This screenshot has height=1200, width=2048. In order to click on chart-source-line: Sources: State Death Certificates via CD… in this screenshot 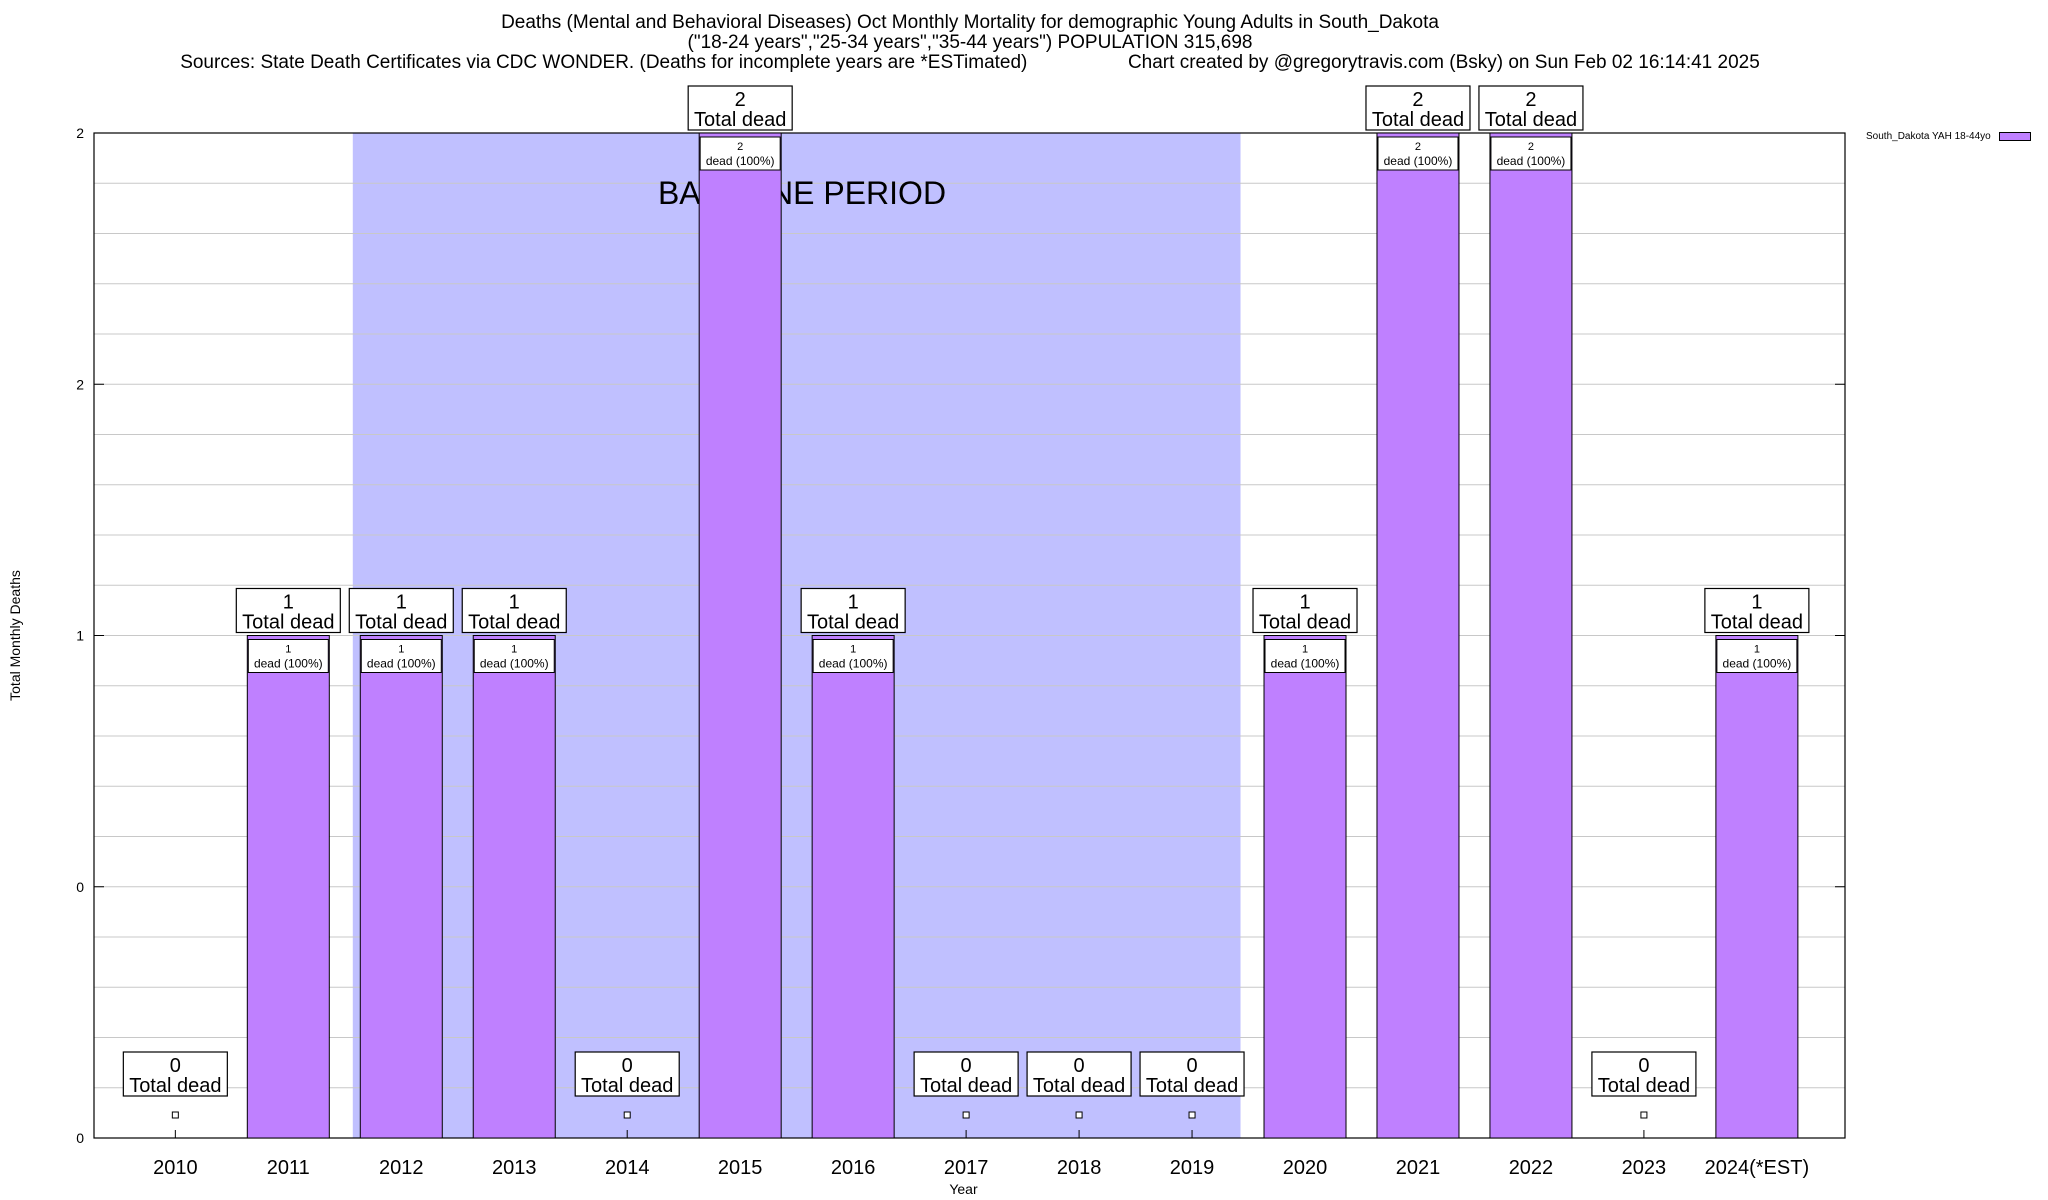, I will do `click(970, 63)`.